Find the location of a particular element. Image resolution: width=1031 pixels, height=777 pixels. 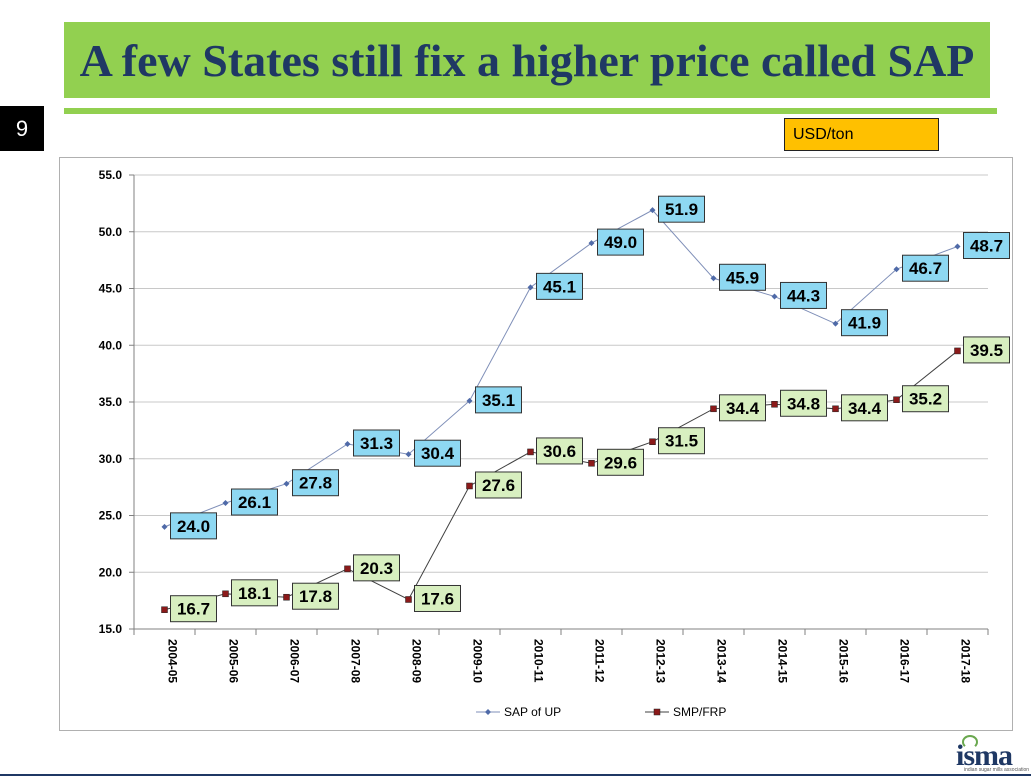

smp-legend-label: SMP/FRP is located at coordinates (699, 712).